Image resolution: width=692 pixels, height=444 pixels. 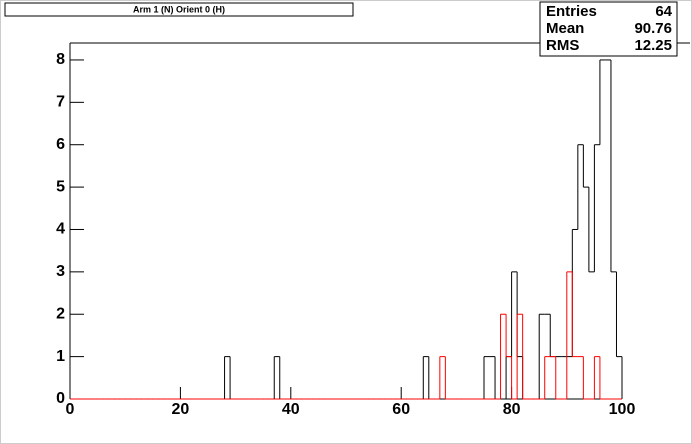 I want to click on x-tick-label: 0, so click(x=70, y=409).